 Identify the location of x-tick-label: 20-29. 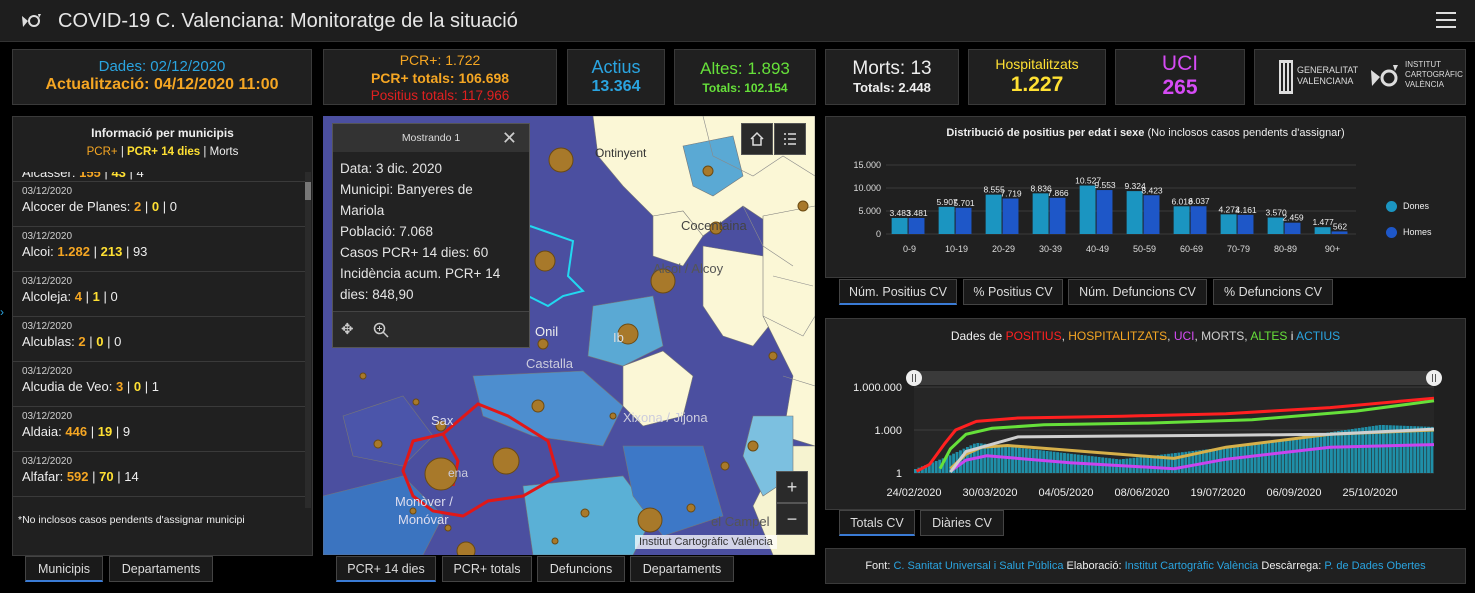
(1003, 249).